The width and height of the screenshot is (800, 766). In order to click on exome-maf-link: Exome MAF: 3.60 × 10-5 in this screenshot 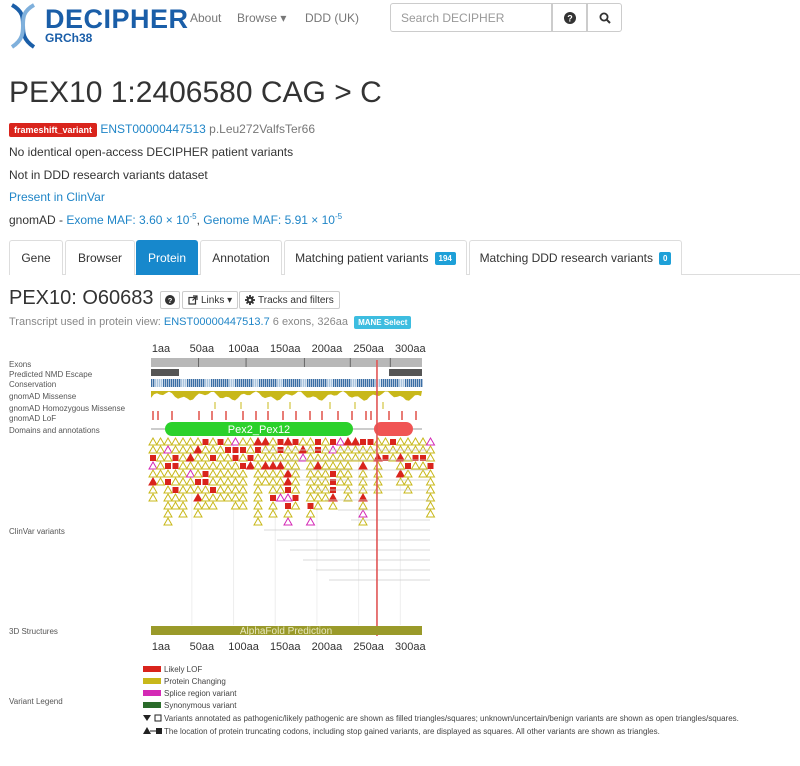, I will do `click(131, 219)`.